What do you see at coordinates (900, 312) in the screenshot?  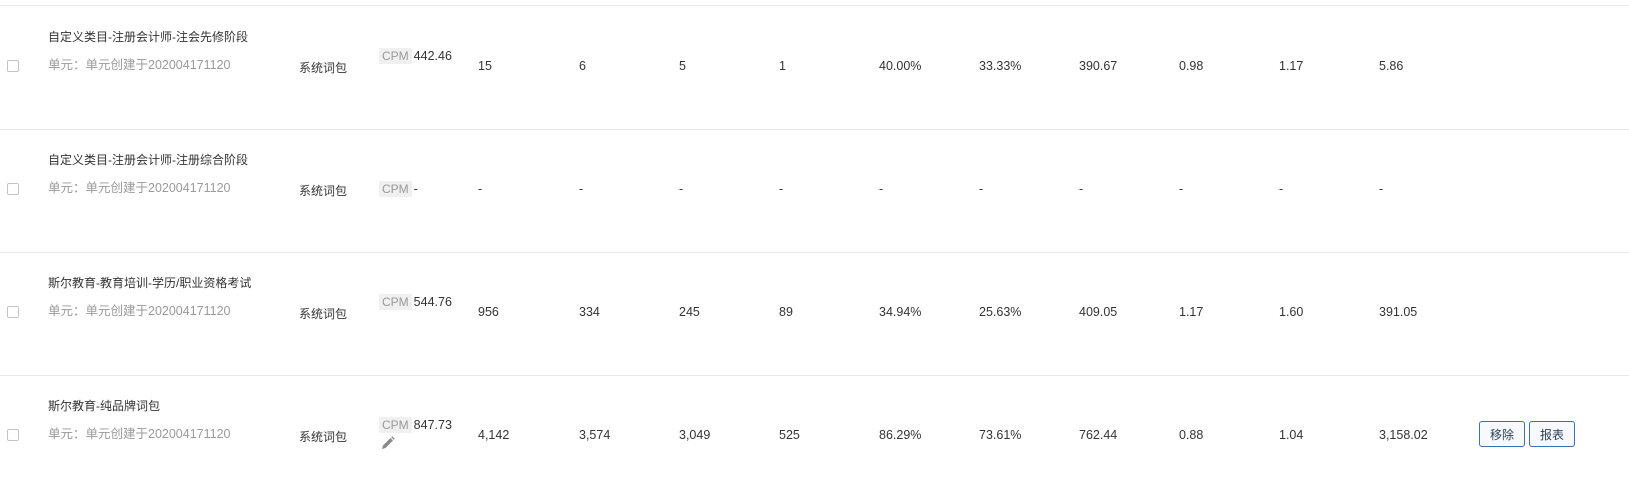 I see `metric-cell: 34.94%` at bounding box center [900, 312].